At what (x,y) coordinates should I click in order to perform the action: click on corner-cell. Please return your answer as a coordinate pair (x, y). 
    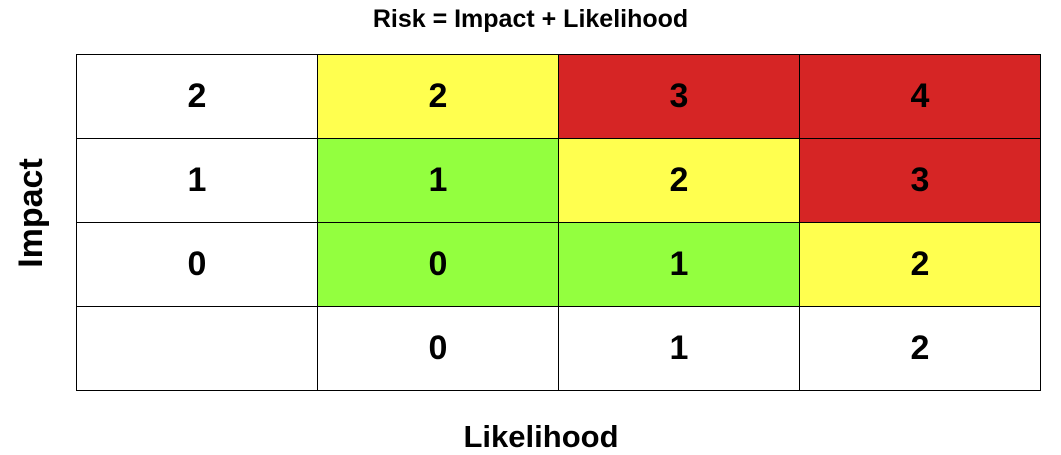
    Looking at the image, I should click on (197, 348).